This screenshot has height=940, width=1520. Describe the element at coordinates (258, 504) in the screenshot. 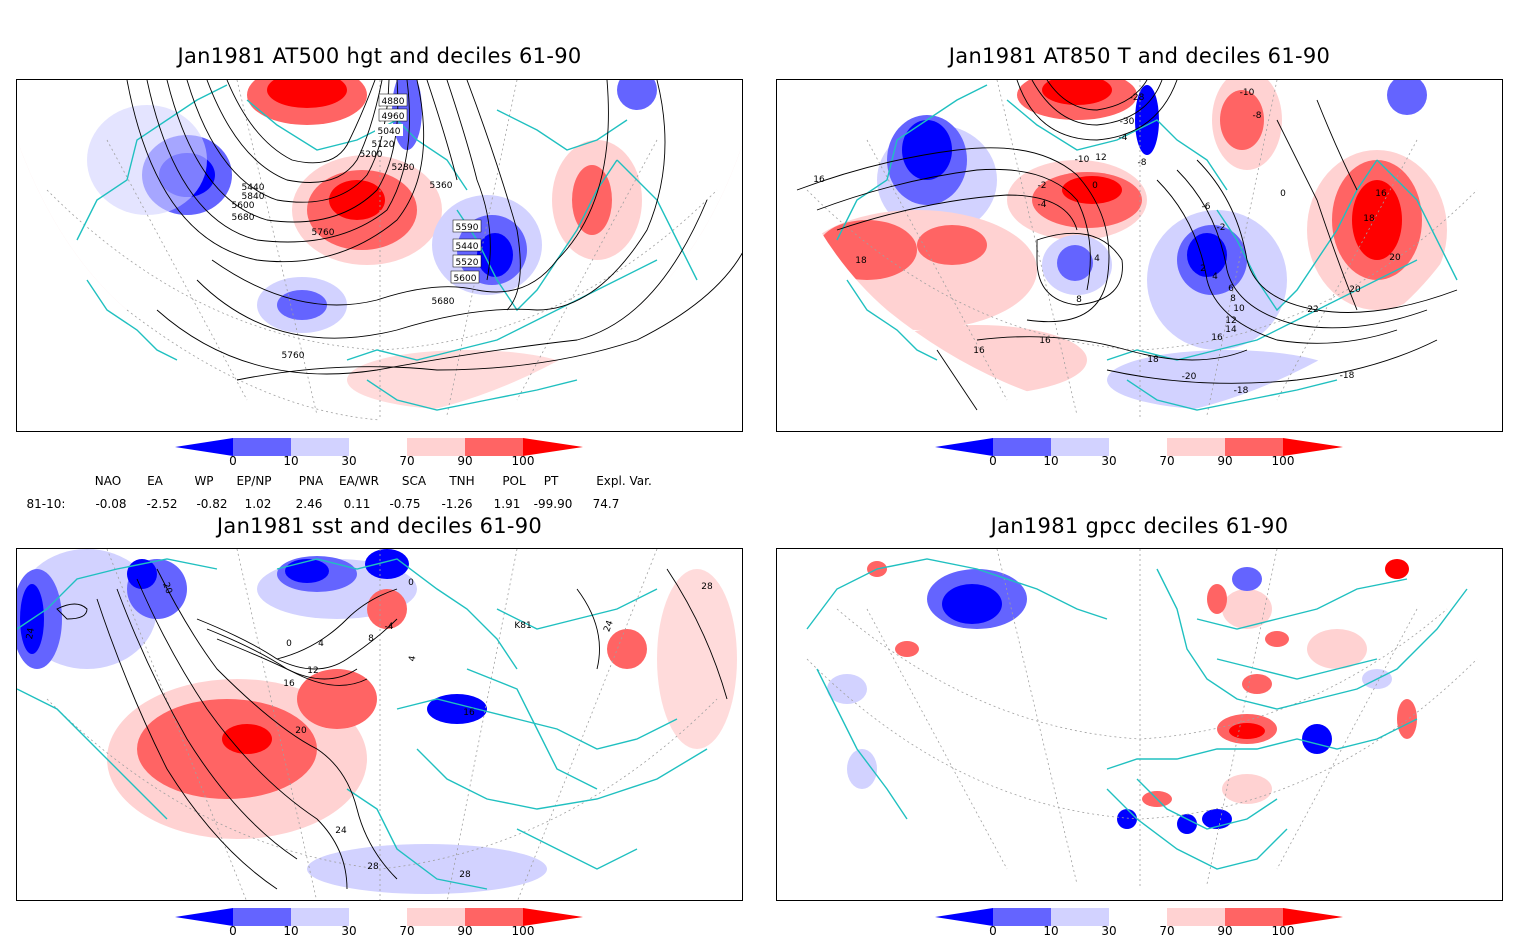

I see `index-value: 1.02` at that location.